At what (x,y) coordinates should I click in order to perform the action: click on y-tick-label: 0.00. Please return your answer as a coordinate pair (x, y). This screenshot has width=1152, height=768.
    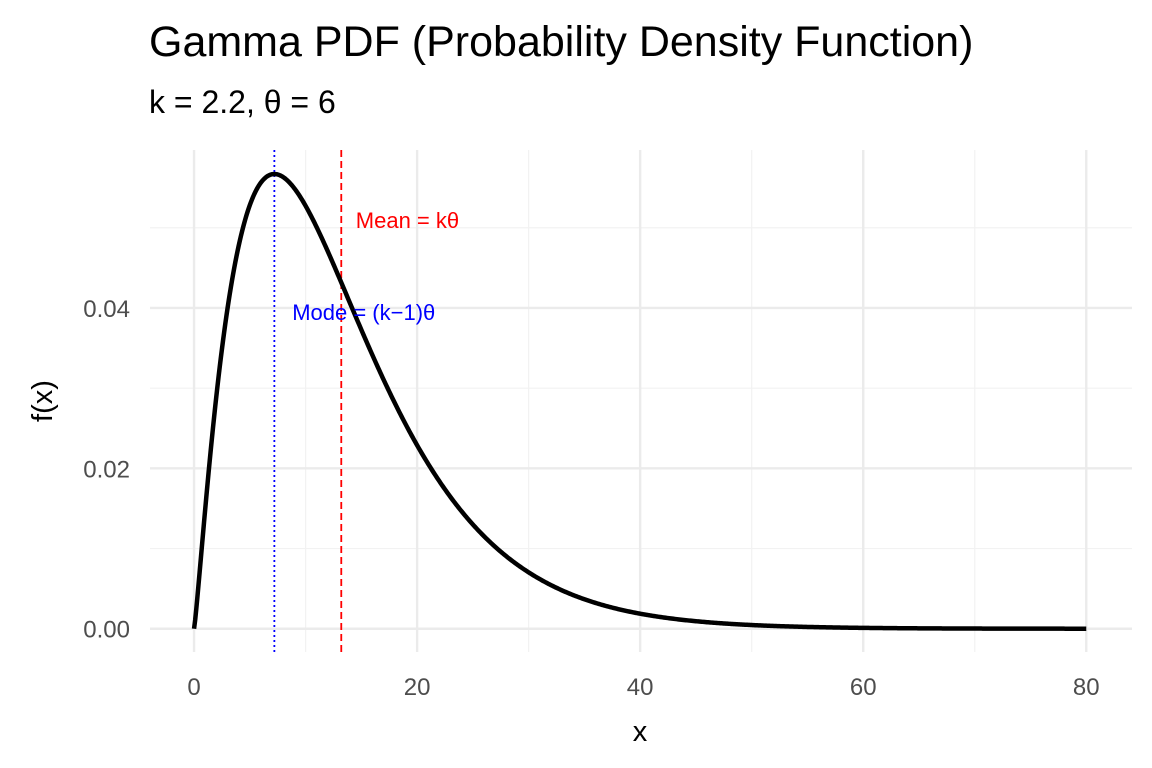
    Looking at the image, I should click on (106, 630).